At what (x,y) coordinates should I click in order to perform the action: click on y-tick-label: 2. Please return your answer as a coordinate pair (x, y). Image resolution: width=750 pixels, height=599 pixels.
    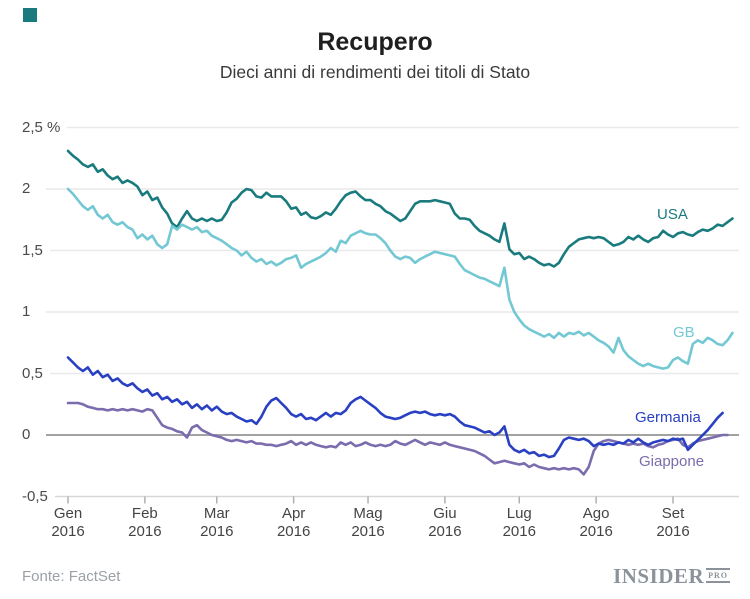
    Looking at the image, I should click on (30, 189).